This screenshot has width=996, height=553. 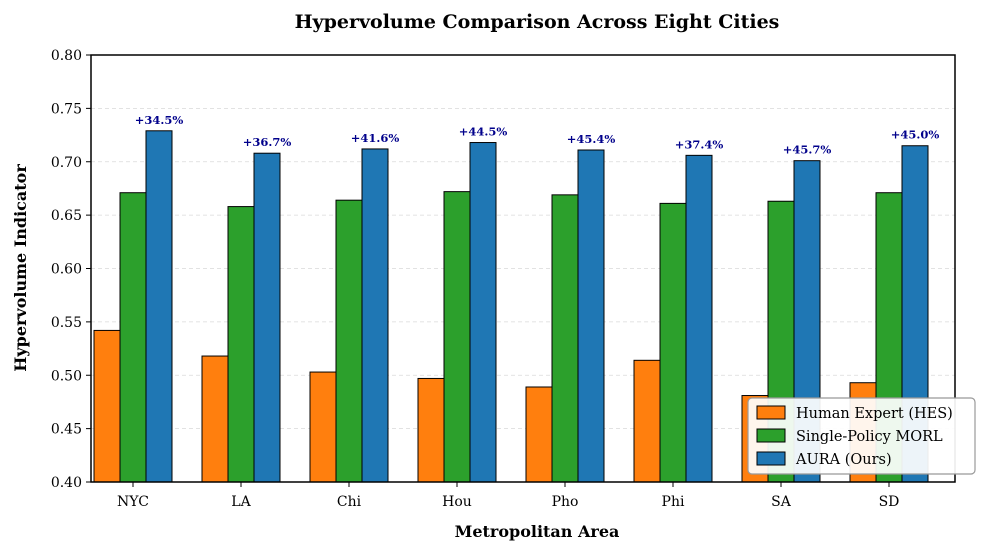 What do you see at coordinates (66, 56) in the screenshot?
I see `y-tick-label: 0.80` at bounding box center [66, 56].